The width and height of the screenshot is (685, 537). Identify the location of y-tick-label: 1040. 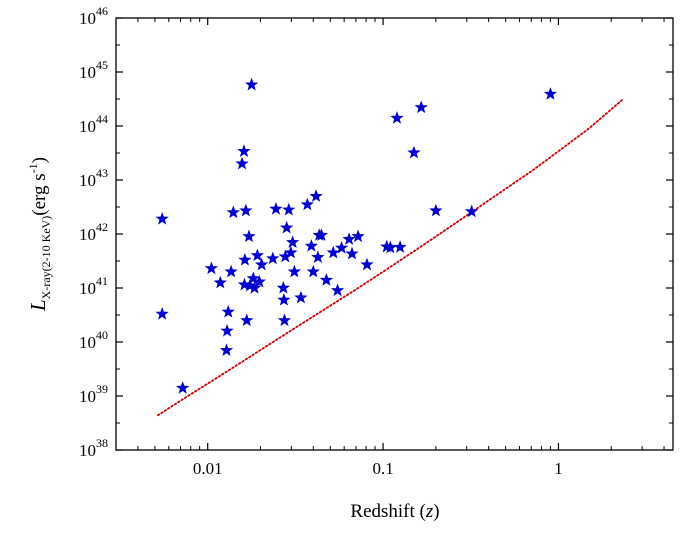
(93, 340).